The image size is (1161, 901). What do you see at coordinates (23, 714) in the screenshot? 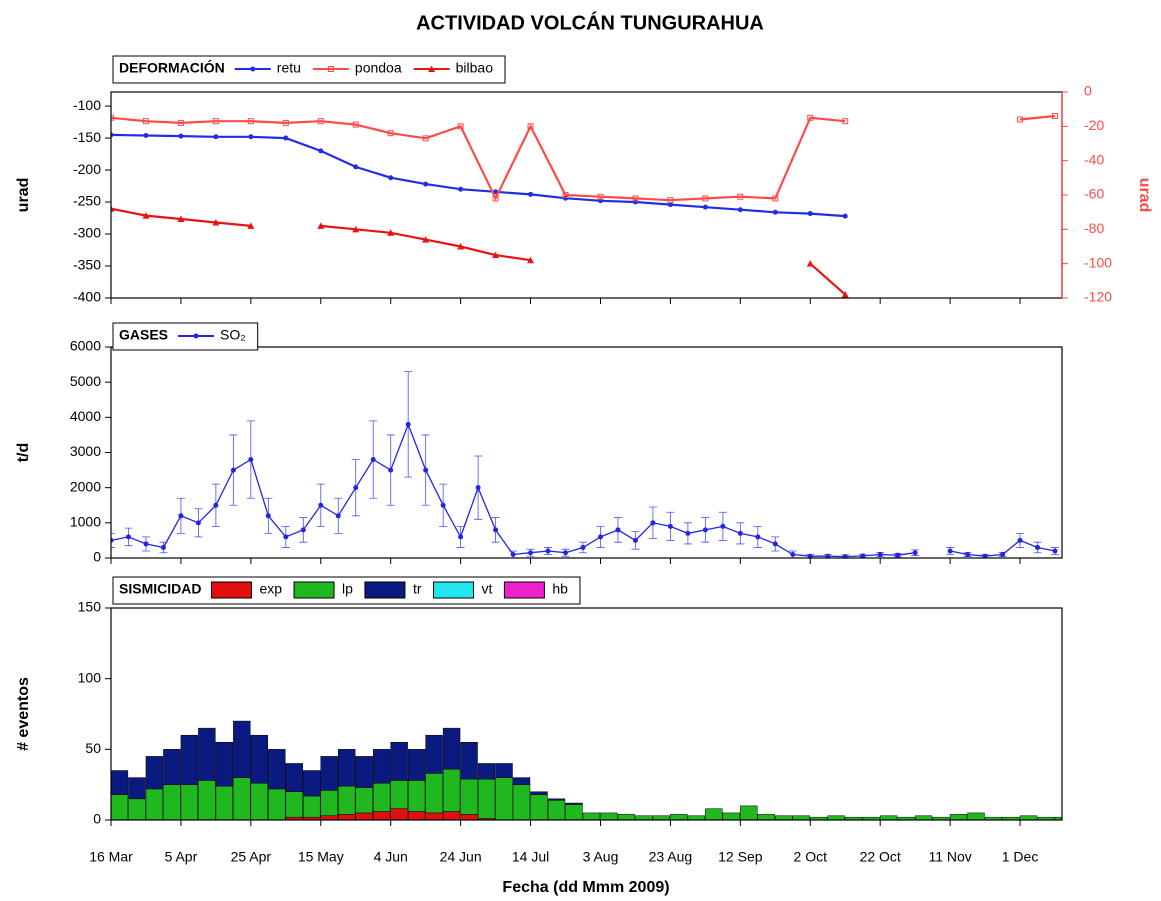
I see `y-axis-label: # eventos` at bounding box center [23, 714].